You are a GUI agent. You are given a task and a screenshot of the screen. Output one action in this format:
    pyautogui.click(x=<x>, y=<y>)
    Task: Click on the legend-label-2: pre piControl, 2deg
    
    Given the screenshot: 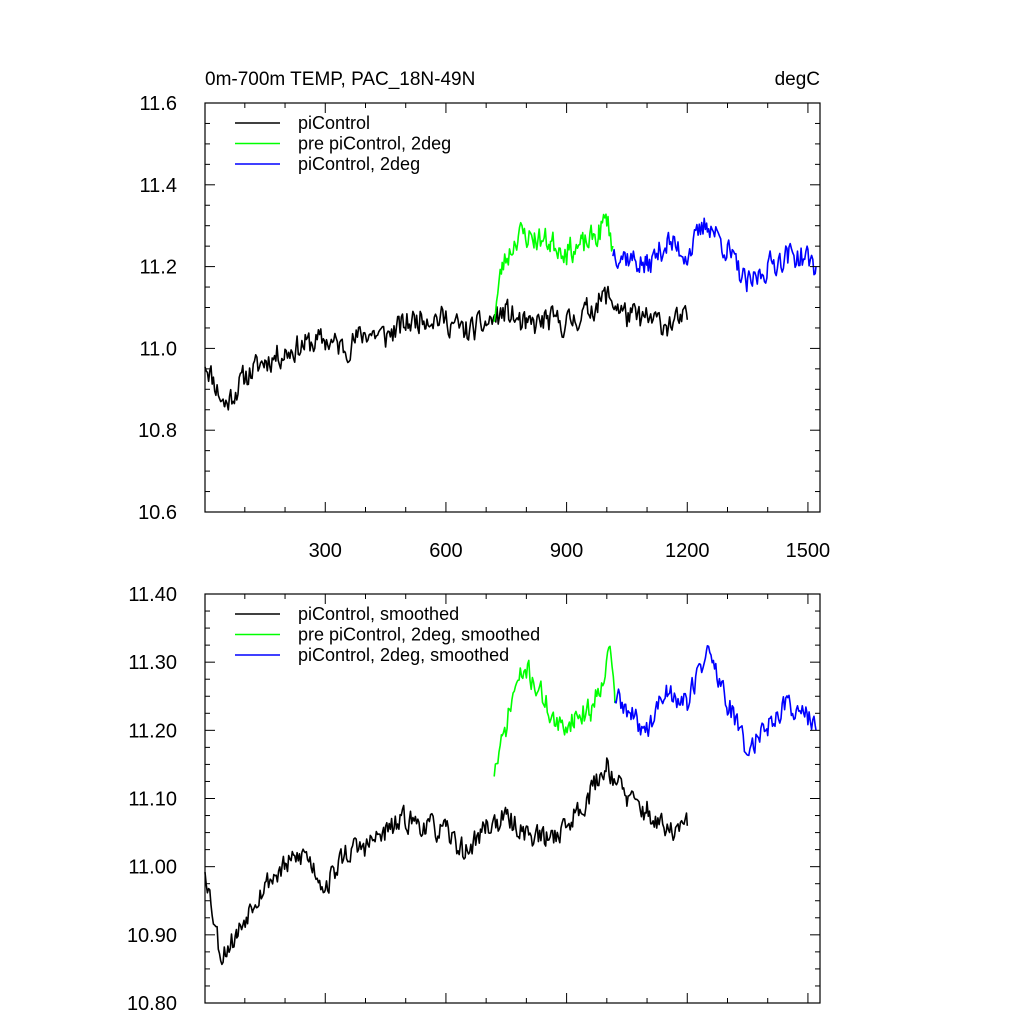 What is the action you would take?
    pyautogui.click(x=374, y=144)
    